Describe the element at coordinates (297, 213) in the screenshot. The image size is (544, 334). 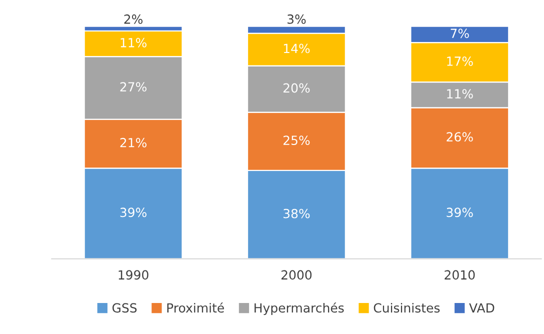
I see `data-label: 38%` at that location.